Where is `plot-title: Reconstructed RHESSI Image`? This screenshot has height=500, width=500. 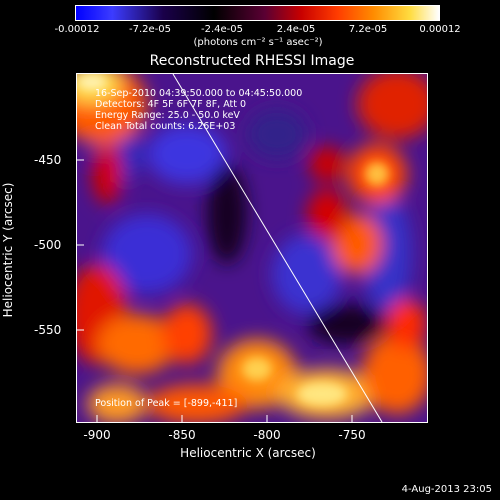
plot-title: Reconstructed RHESSI Image is located at coordinates (252, 61).